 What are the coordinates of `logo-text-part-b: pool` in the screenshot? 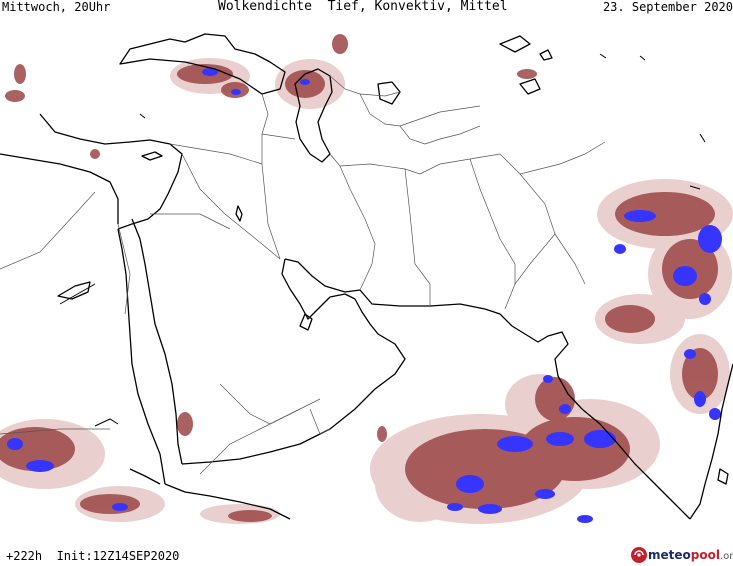 It's located at (705, 555).